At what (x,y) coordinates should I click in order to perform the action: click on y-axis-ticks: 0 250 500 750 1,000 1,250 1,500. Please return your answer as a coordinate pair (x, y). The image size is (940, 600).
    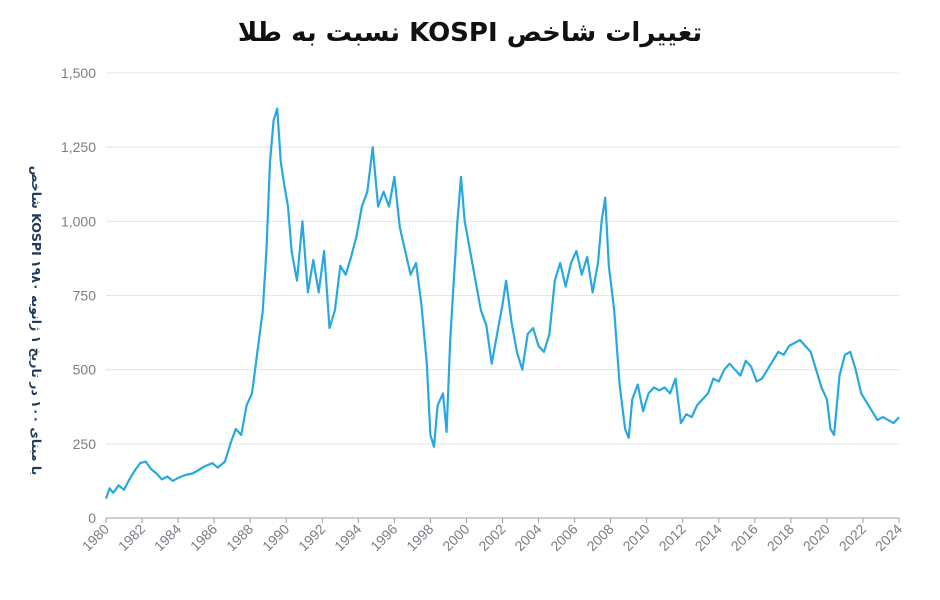
    Looking at the image, I should click on (78, 295).